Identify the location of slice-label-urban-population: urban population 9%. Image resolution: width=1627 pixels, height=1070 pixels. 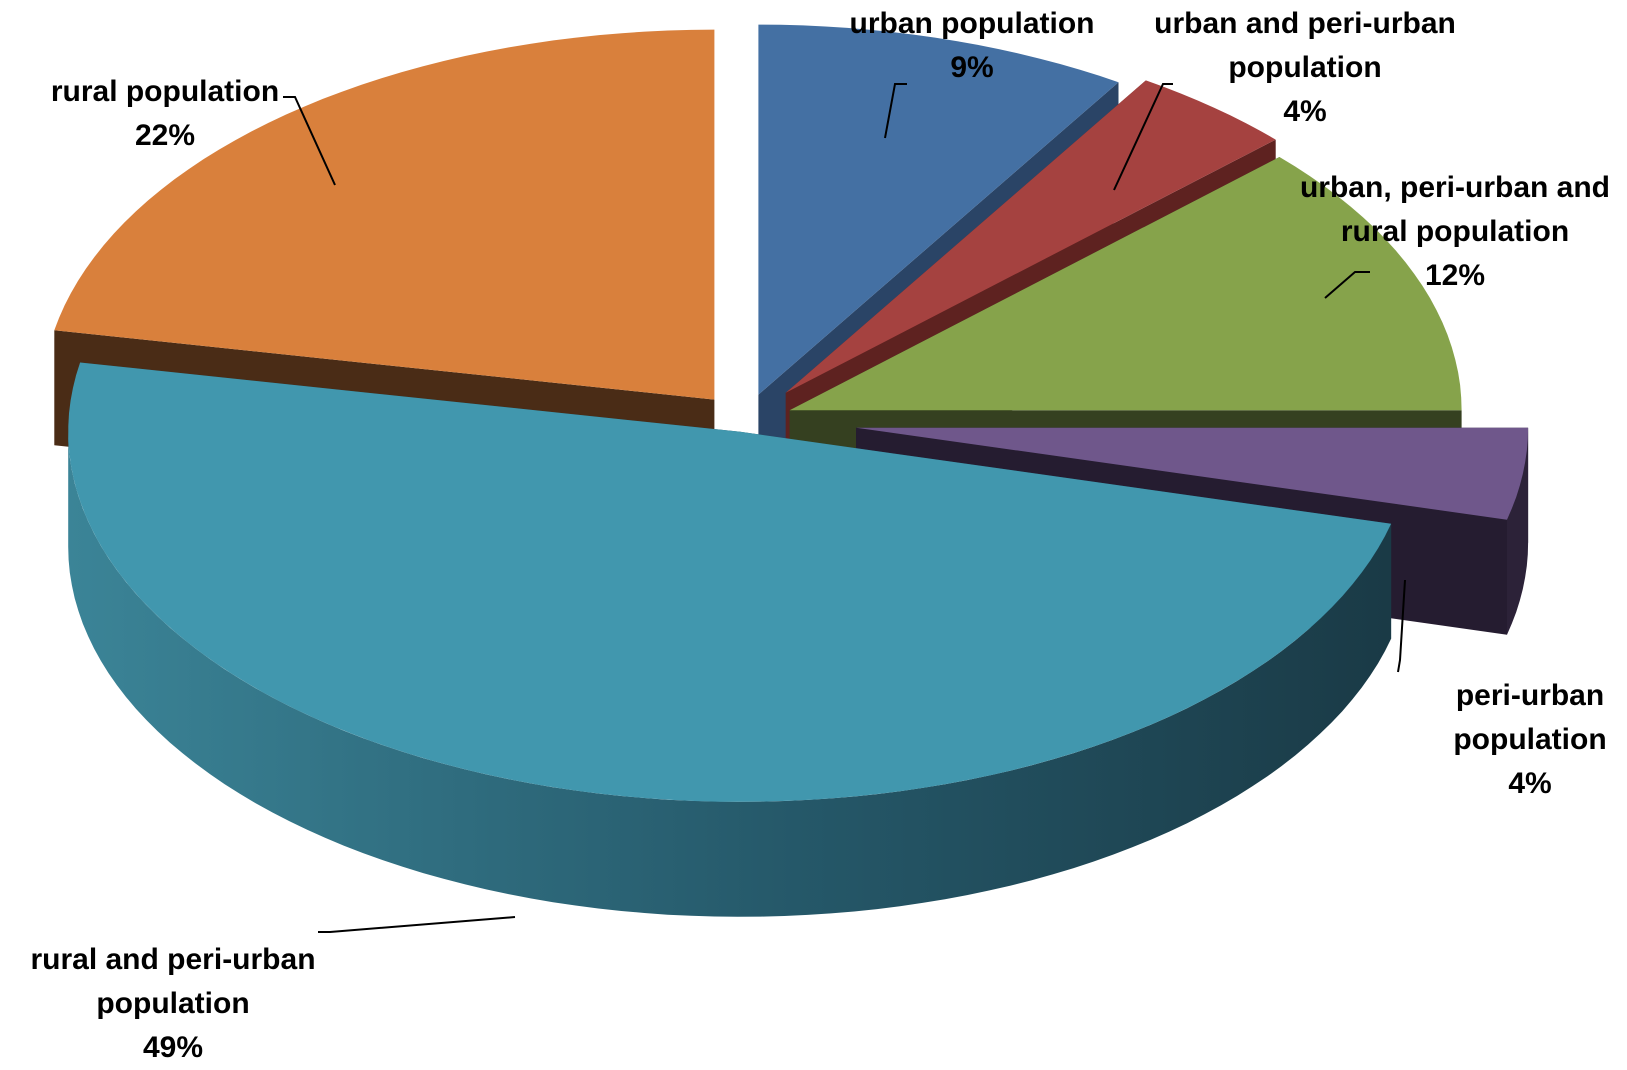
(972, 46).